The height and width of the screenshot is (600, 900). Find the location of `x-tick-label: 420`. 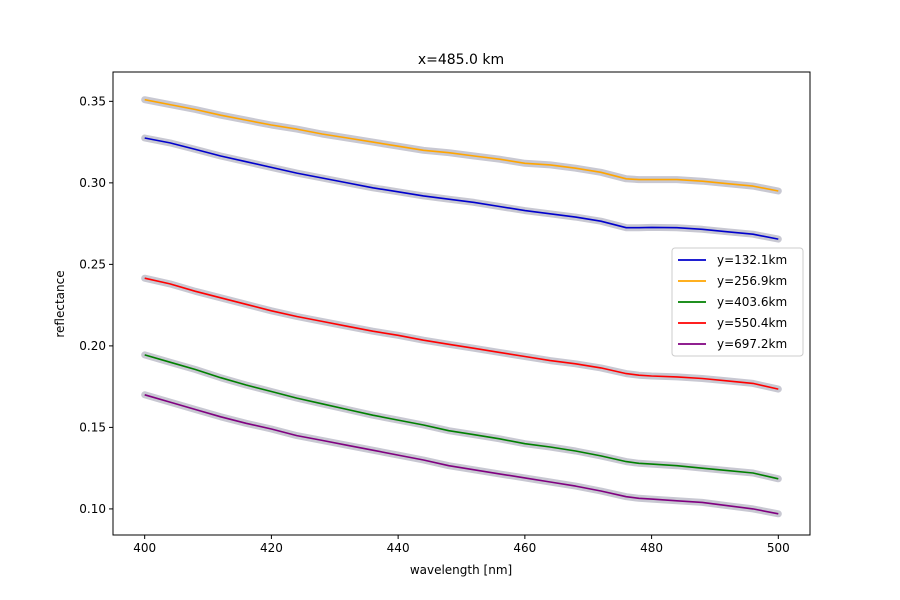

x-tick-label: 420 is located at coordinates (271, 548).